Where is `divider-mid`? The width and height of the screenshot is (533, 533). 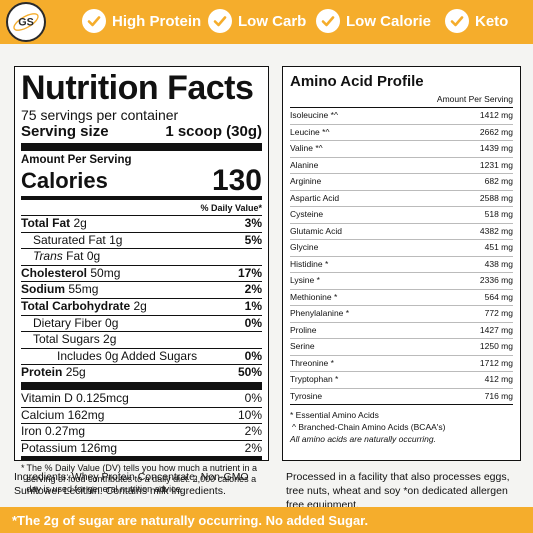
divider-mid is located at coordinates (141, 458).